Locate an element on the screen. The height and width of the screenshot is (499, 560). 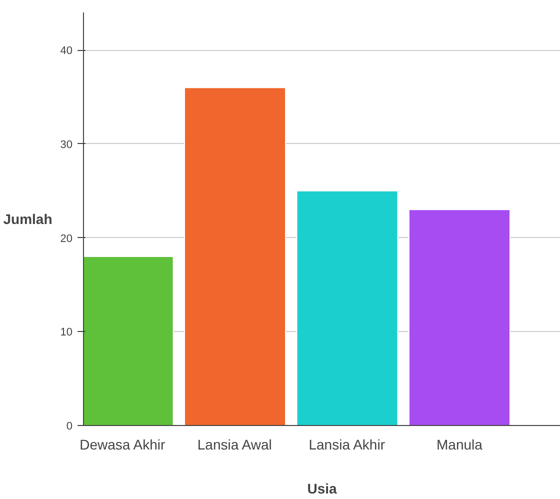
y-tick-label: 20 is located at coordinates (66, 238).